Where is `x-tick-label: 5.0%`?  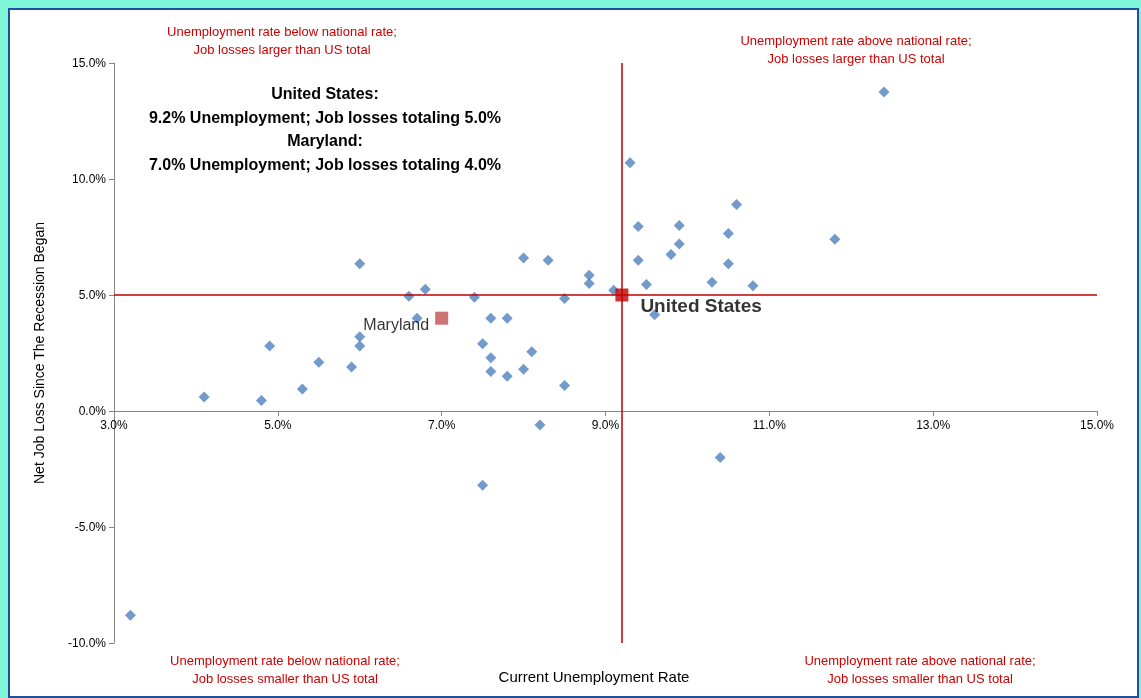
x-tick-label: 5.0% is located at coordinates (278, 425).